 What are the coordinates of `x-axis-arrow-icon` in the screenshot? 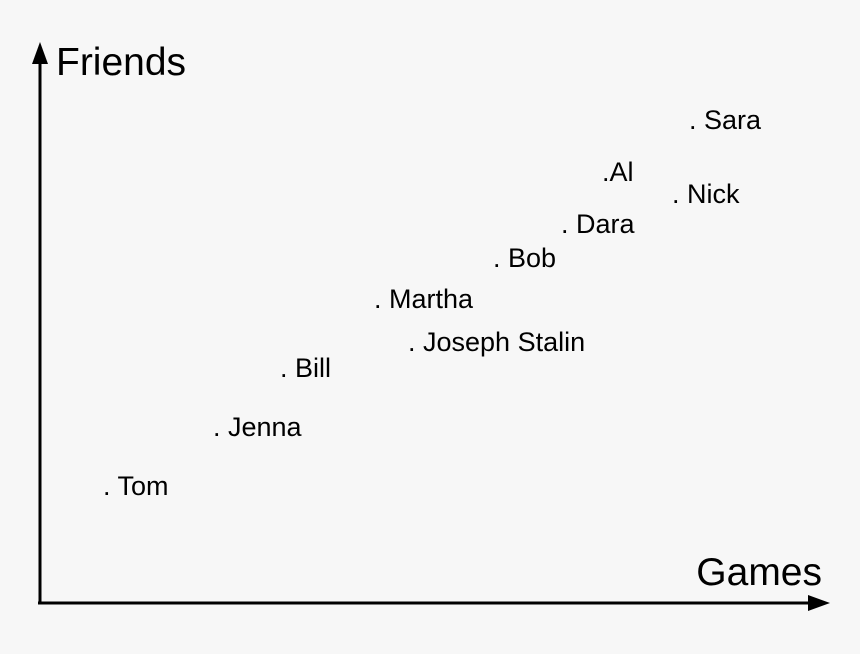 It's located at (819, 603).